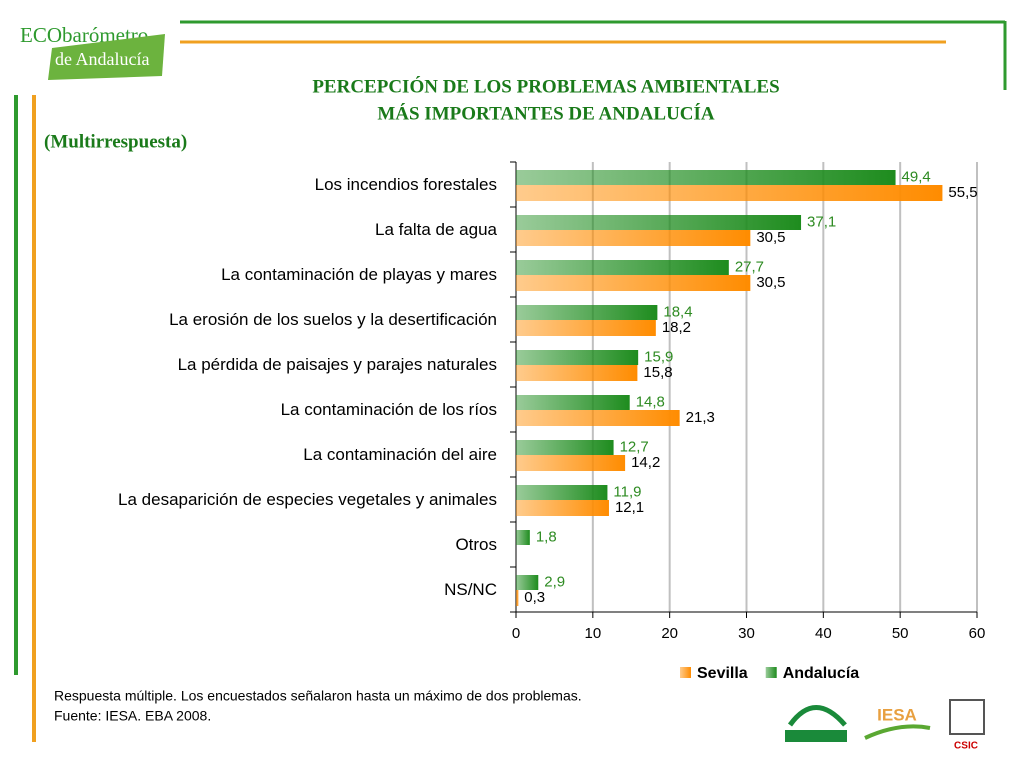 This screenshot has width=1024, height=768. I want to click on value-label: 15,9, so click(658, 356).